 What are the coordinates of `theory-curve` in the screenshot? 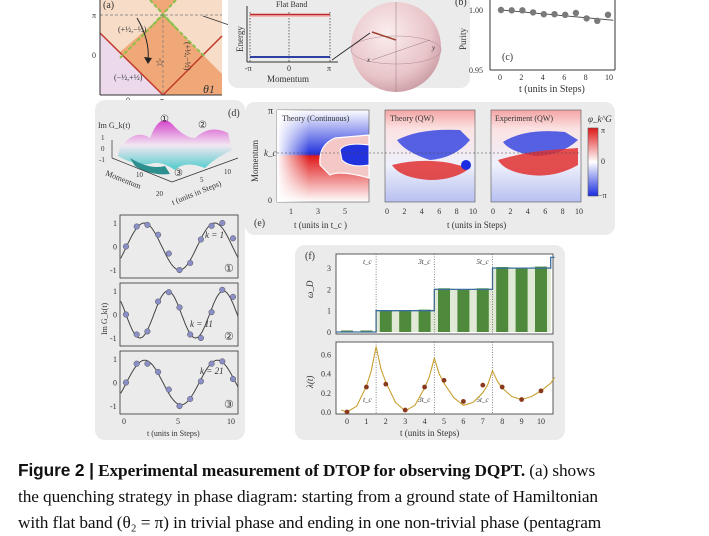 It's located at (448, 379).